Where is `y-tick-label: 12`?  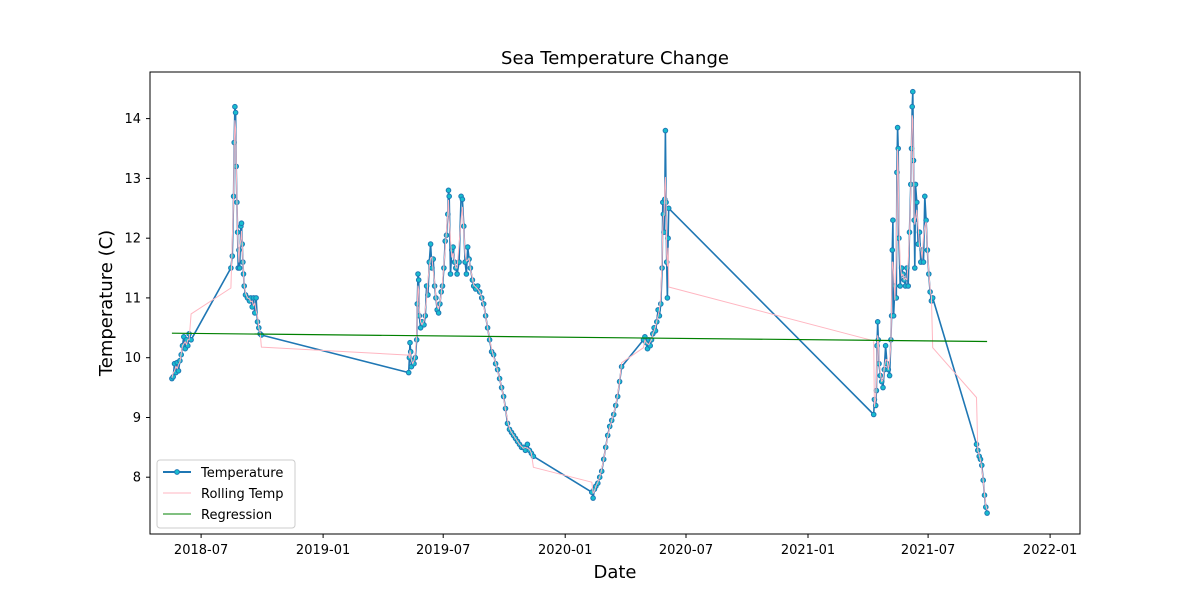 y-tick-label: 12 is located at coordinates (132, 239).